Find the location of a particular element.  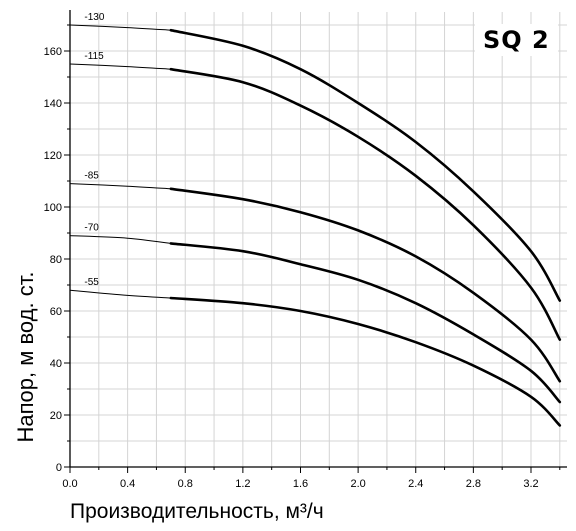

y-tick-label: 0 is located at coordinates (59, 468).